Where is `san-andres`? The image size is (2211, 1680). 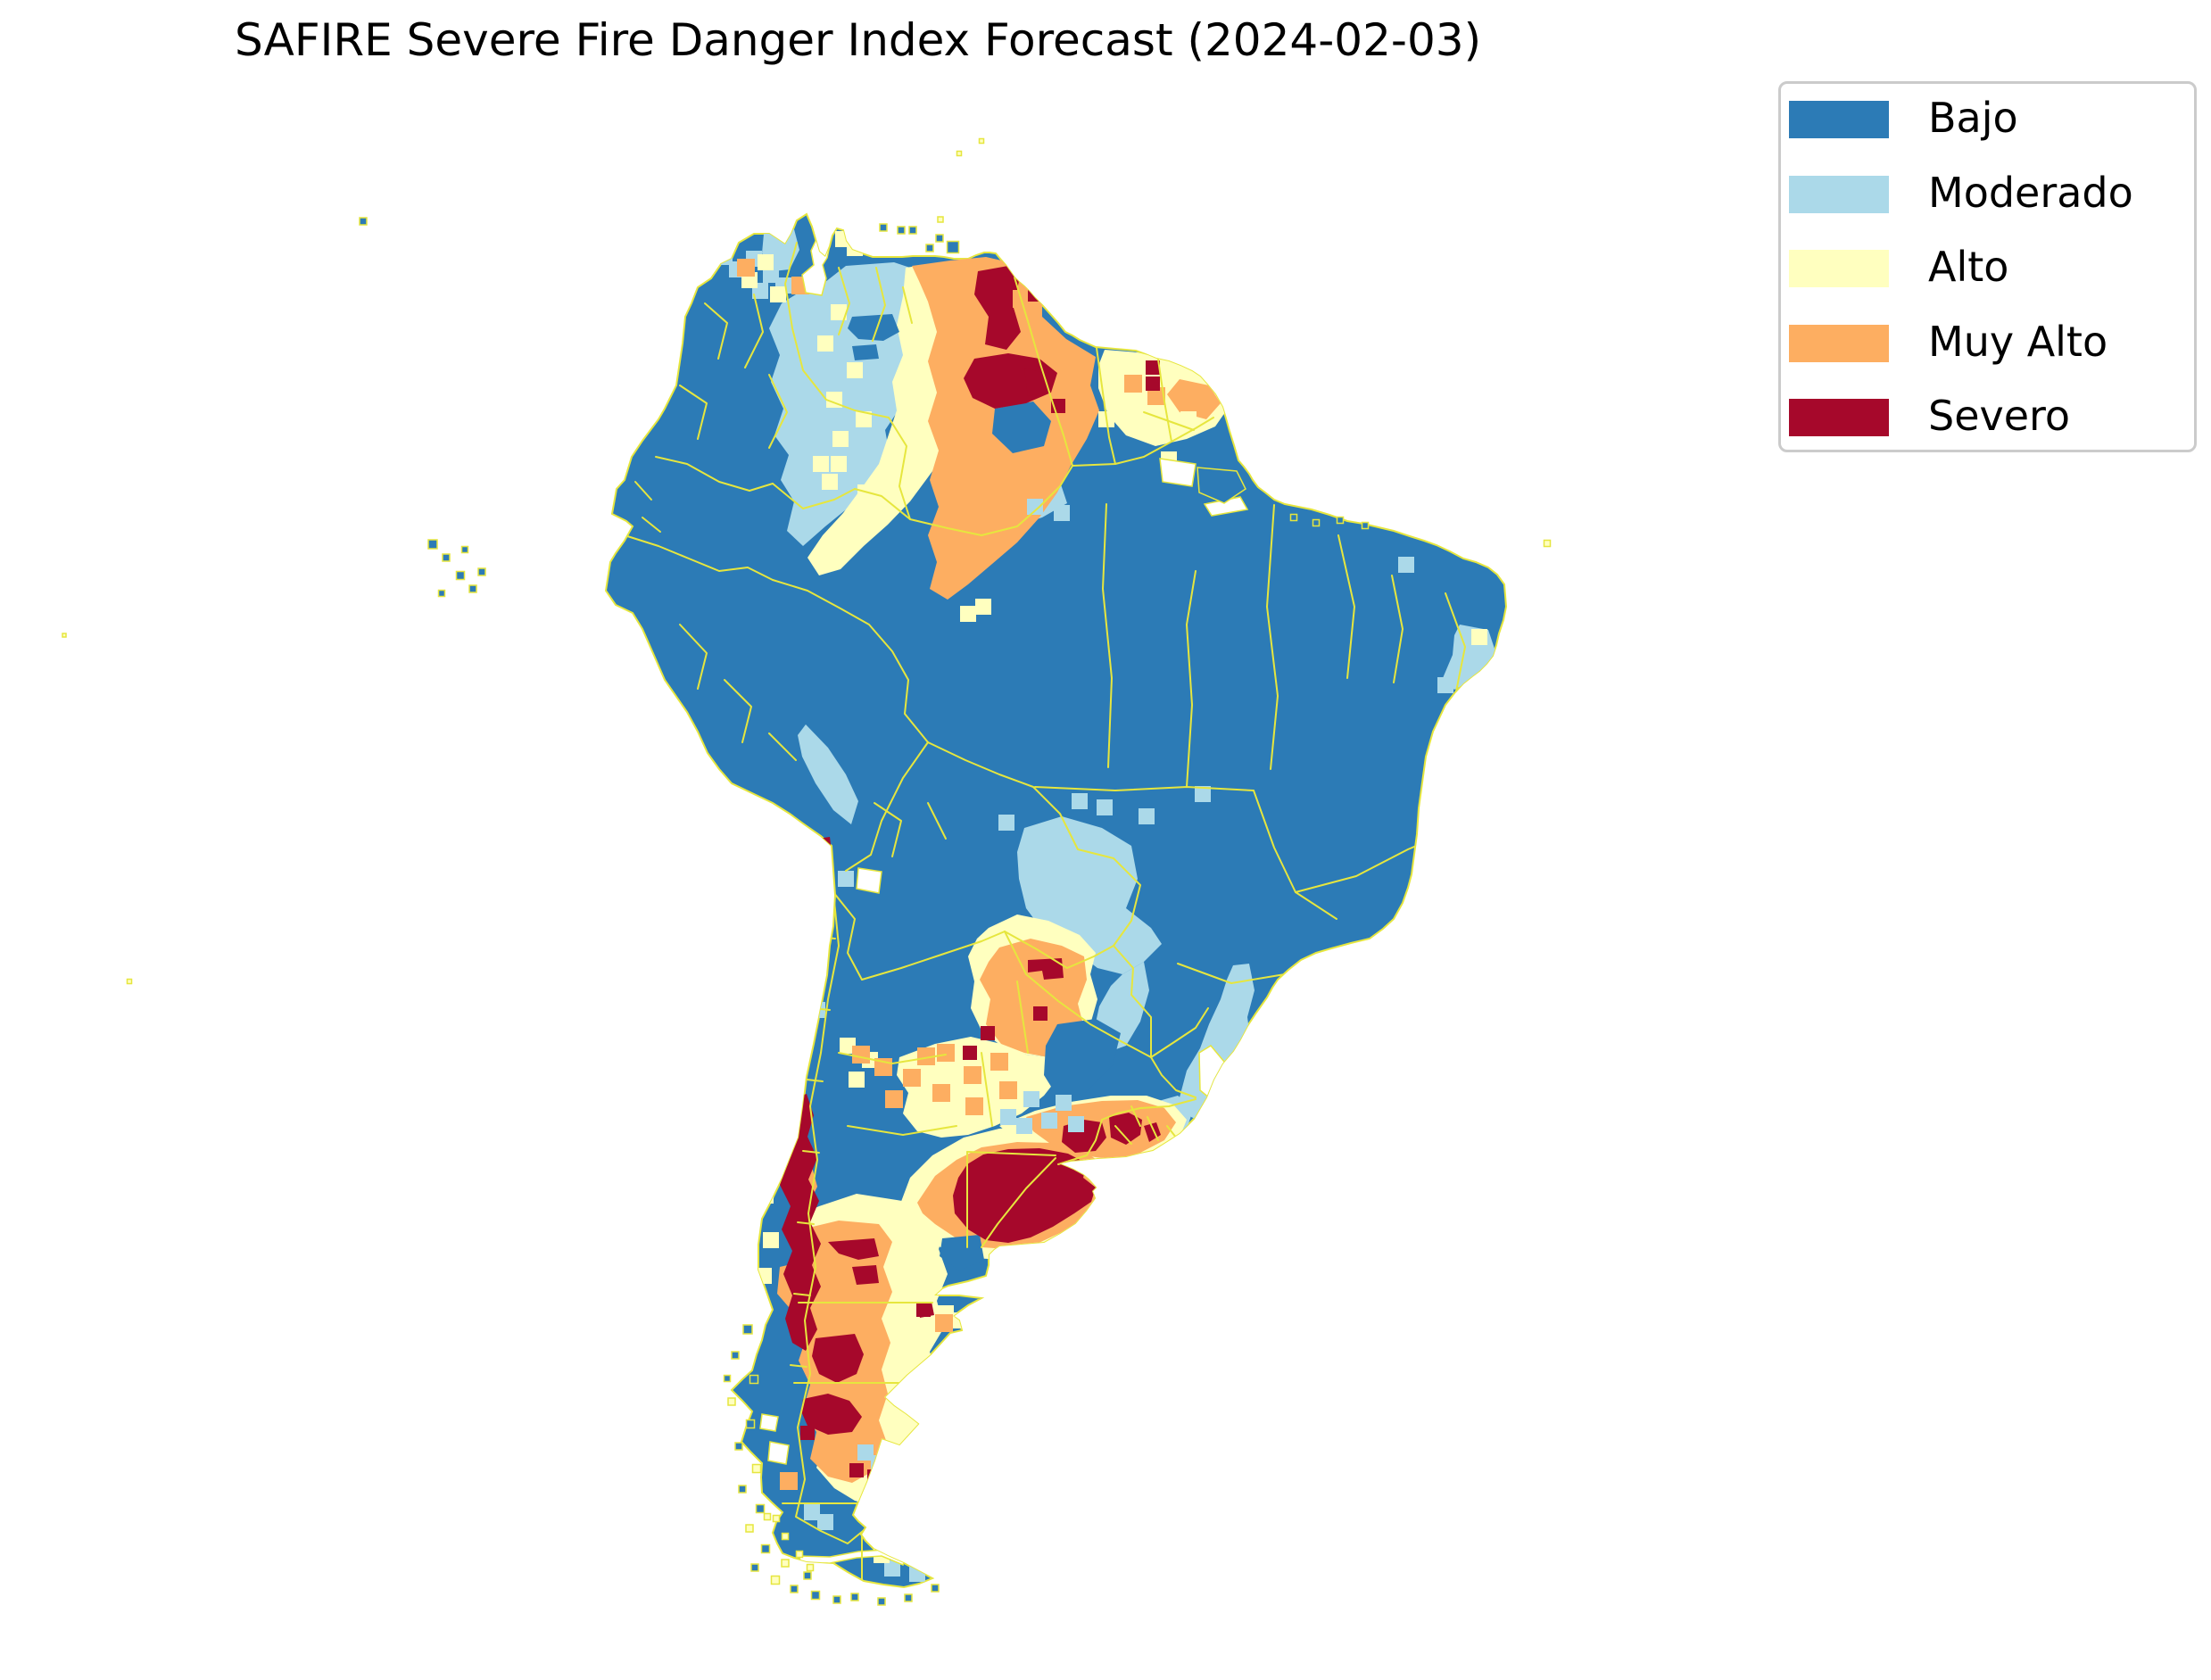
san-andres is located at coordinates (363, 221).